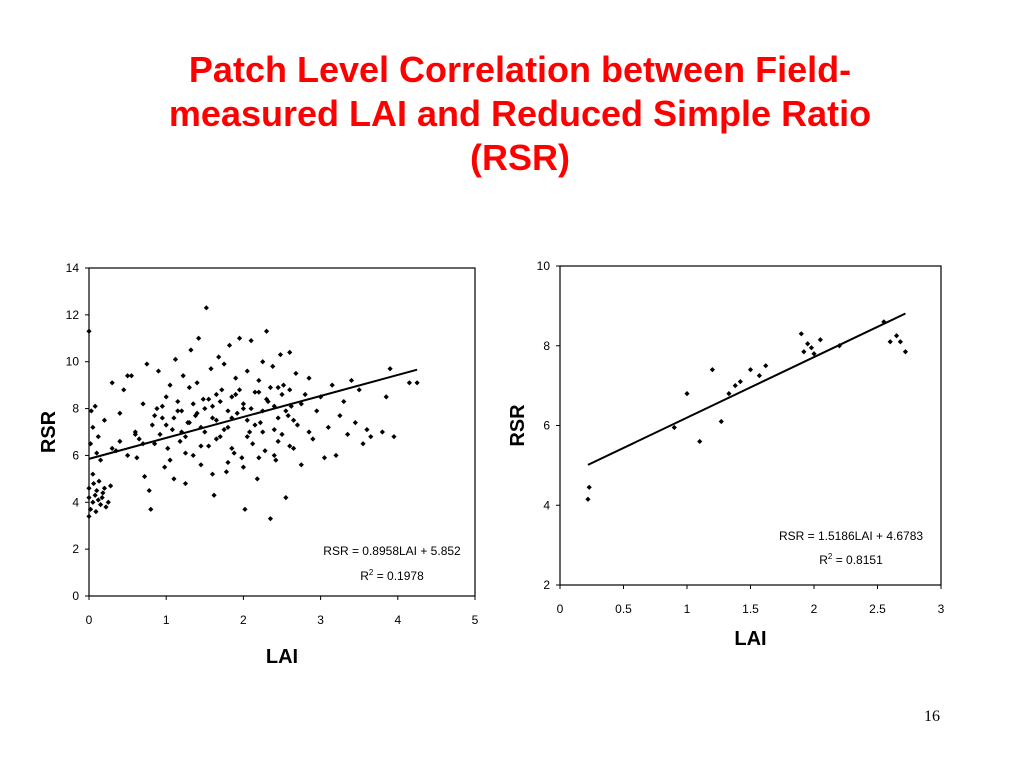  What do you see at coordinates (851, 536) in the screenshot?
I see `regression-equation: RSR = 1.5186LAI + 4.6783` at bounding box center [851, 536].